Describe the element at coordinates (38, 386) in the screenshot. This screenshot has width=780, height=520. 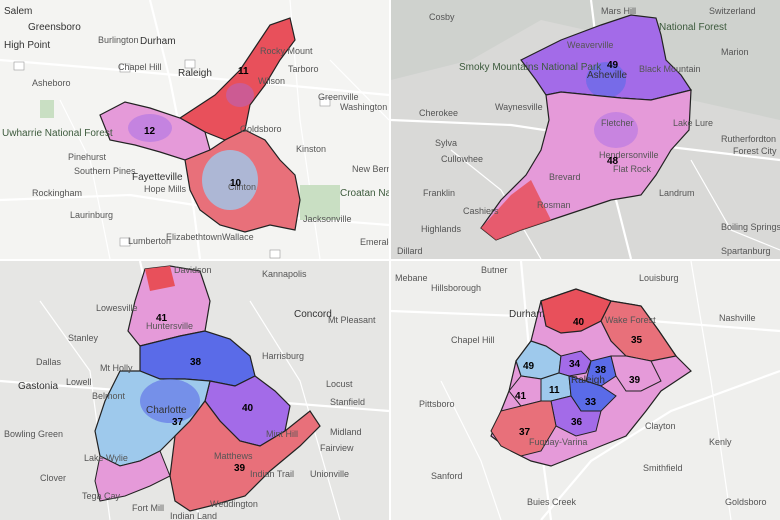
I see `place-label: Gastonia` at that location.